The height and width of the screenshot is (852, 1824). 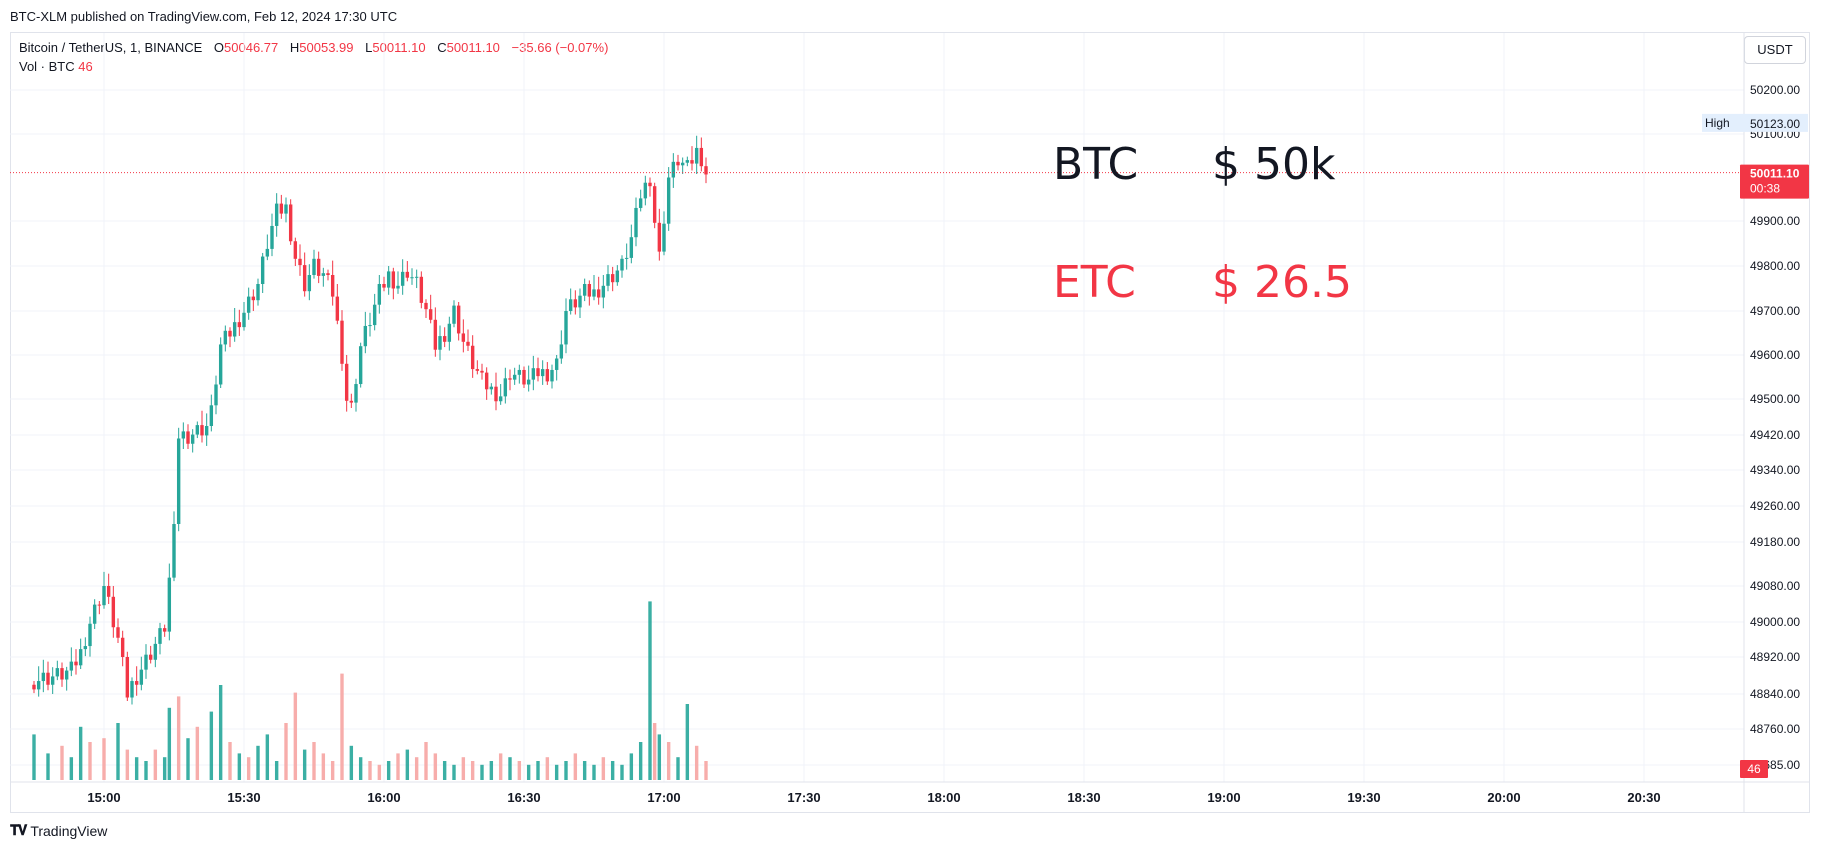 I want to click on price-tick-label: 49800.00, so click(x=1775, y=266).